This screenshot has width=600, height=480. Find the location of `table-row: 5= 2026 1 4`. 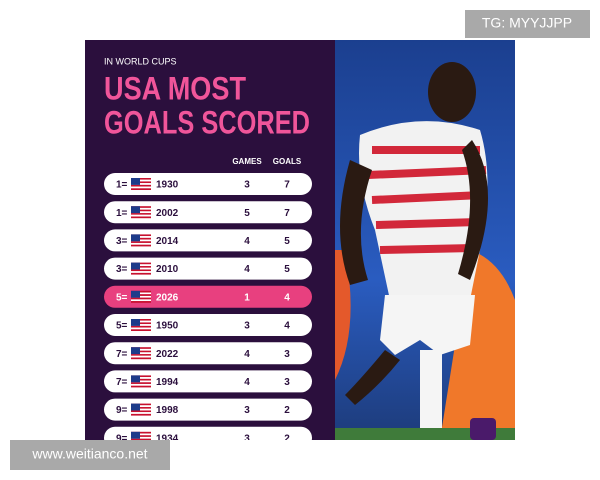

table-row: 5= 2026 1 4 is located at coordinates (208, 296).